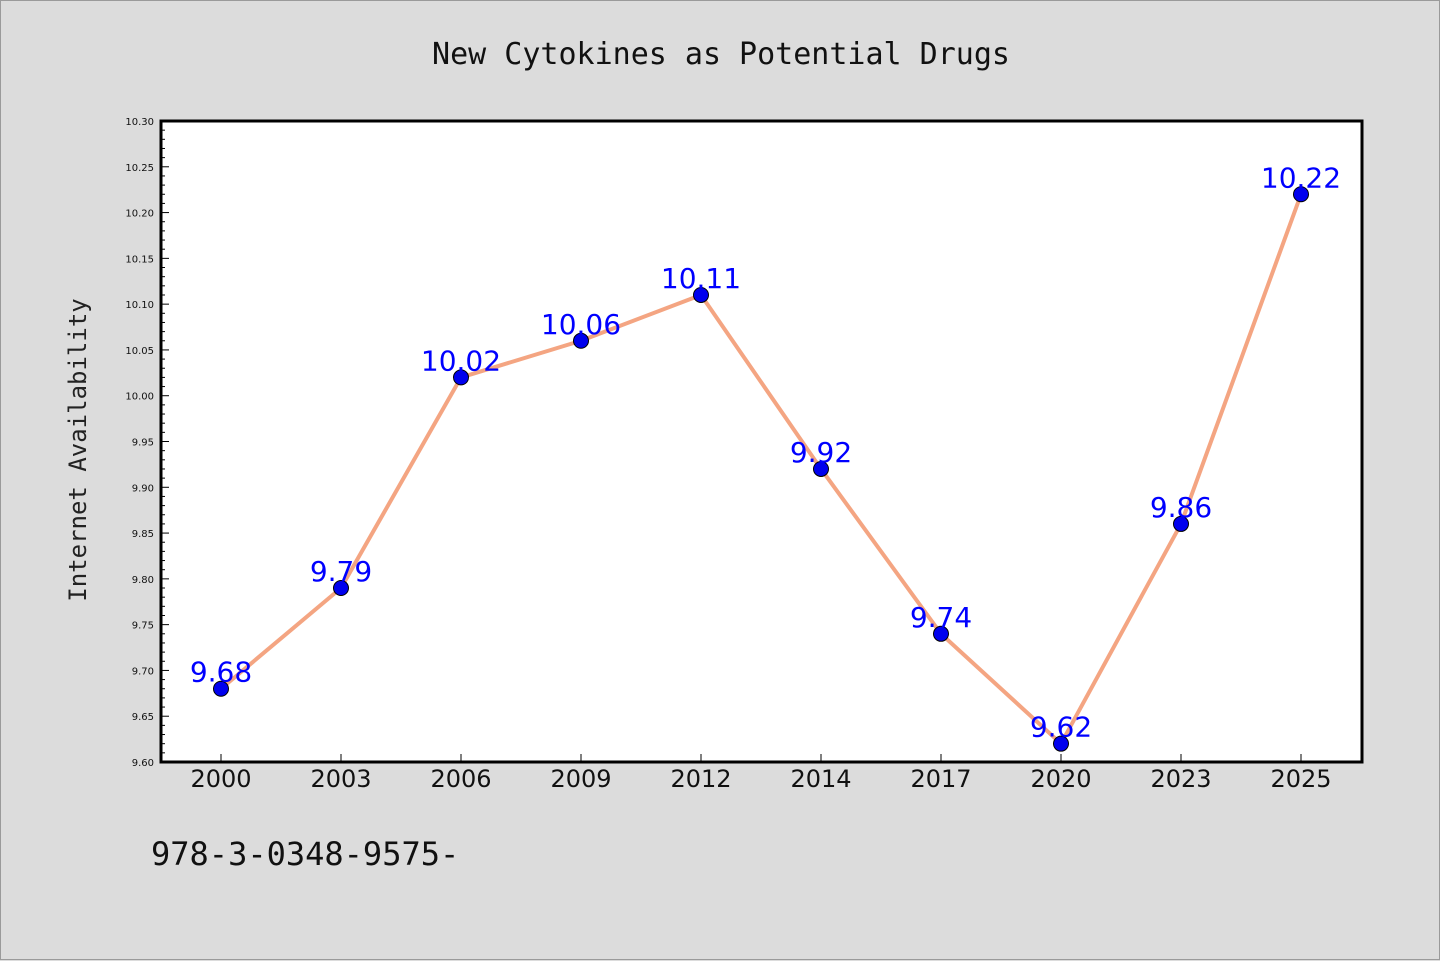 The height and width of the screenshot is (961, 1440). What do you see at coordinates (1061, 727) in the screenshot?
I see `data-label: 9.62` at bounding box center [1061, 727].